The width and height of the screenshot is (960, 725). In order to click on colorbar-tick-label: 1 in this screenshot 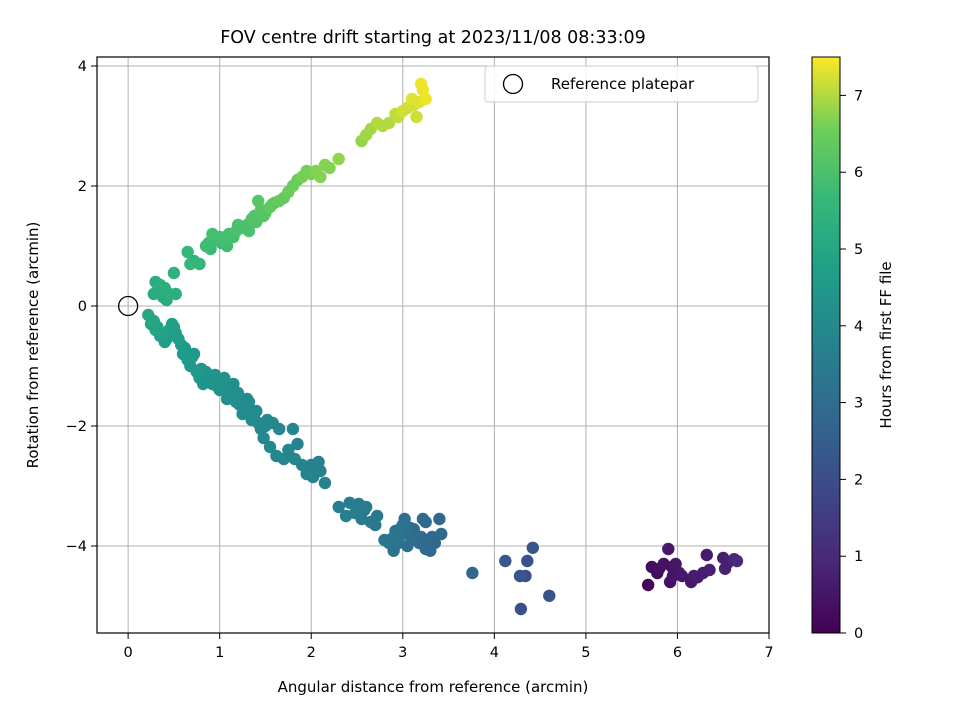, I will do `click(858, 557)`.